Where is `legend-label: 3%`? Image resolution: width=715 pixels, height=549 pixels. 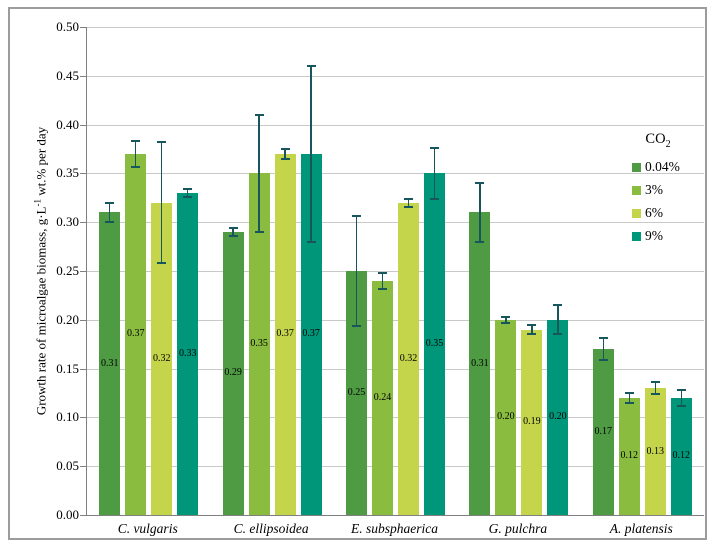
legend-label: 3% is located at coordinates (654, 190).